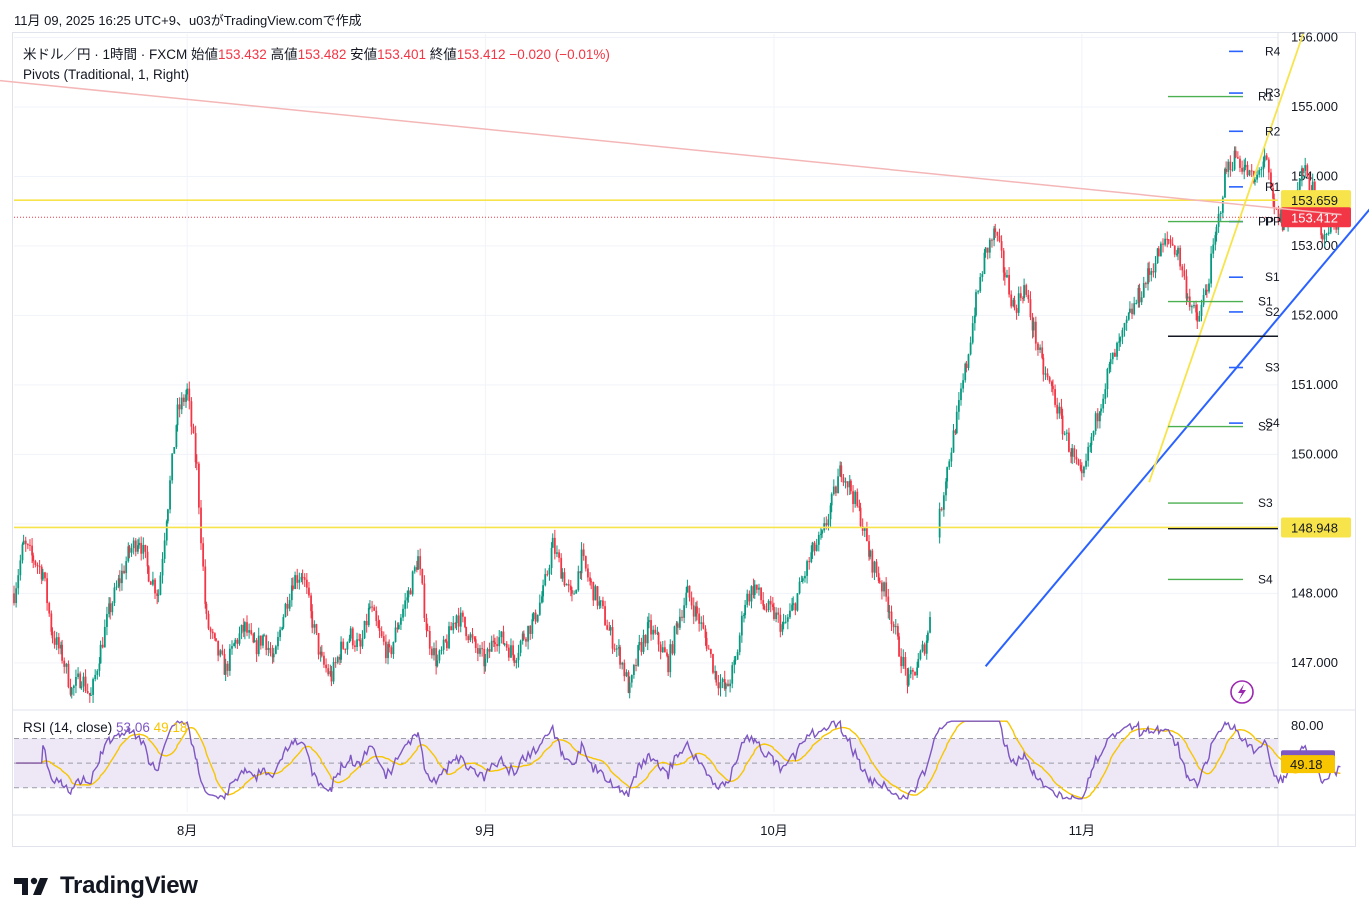 The width and height of the screenshot is (1369, 923). What do you see at coordinates (485, 830) in the screenshot?
I see `time-axis-label: 9月` at bounding box center [485, 830].